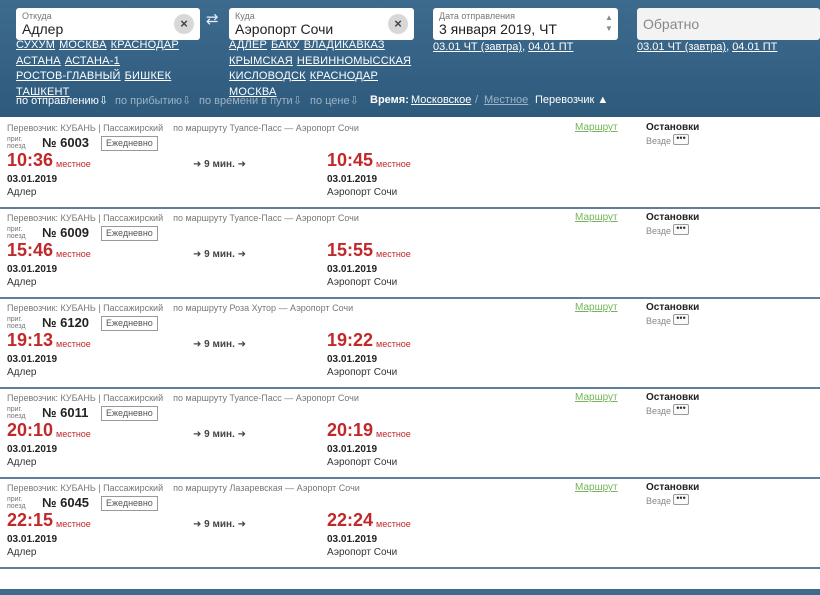 The height and width of the screenshot is (595, 820). Describe the element at coordinates (354, 60) in the screenshot. I see `to-quick-link: НЕВИННОМЫССКАЯ` at that location.